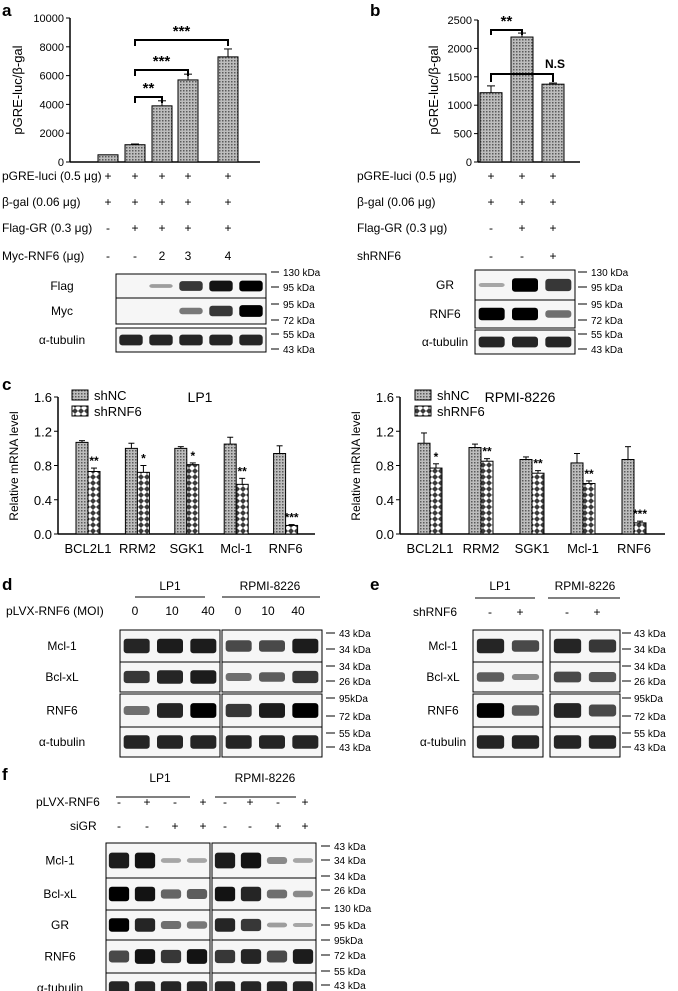 The width and height of the screenshot is (678, 991). I want to click on e-marker-label: 72 kDa, so click(650, 717).